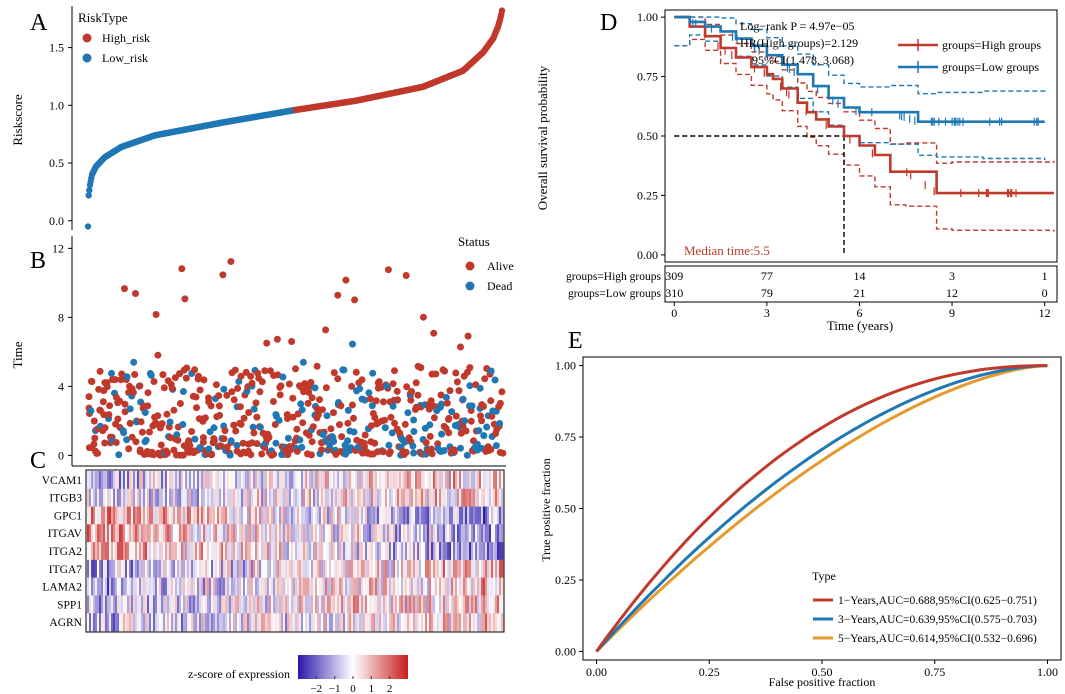  I want to click on panel-c-gene-label-7: SPP1, so click(69, 605).